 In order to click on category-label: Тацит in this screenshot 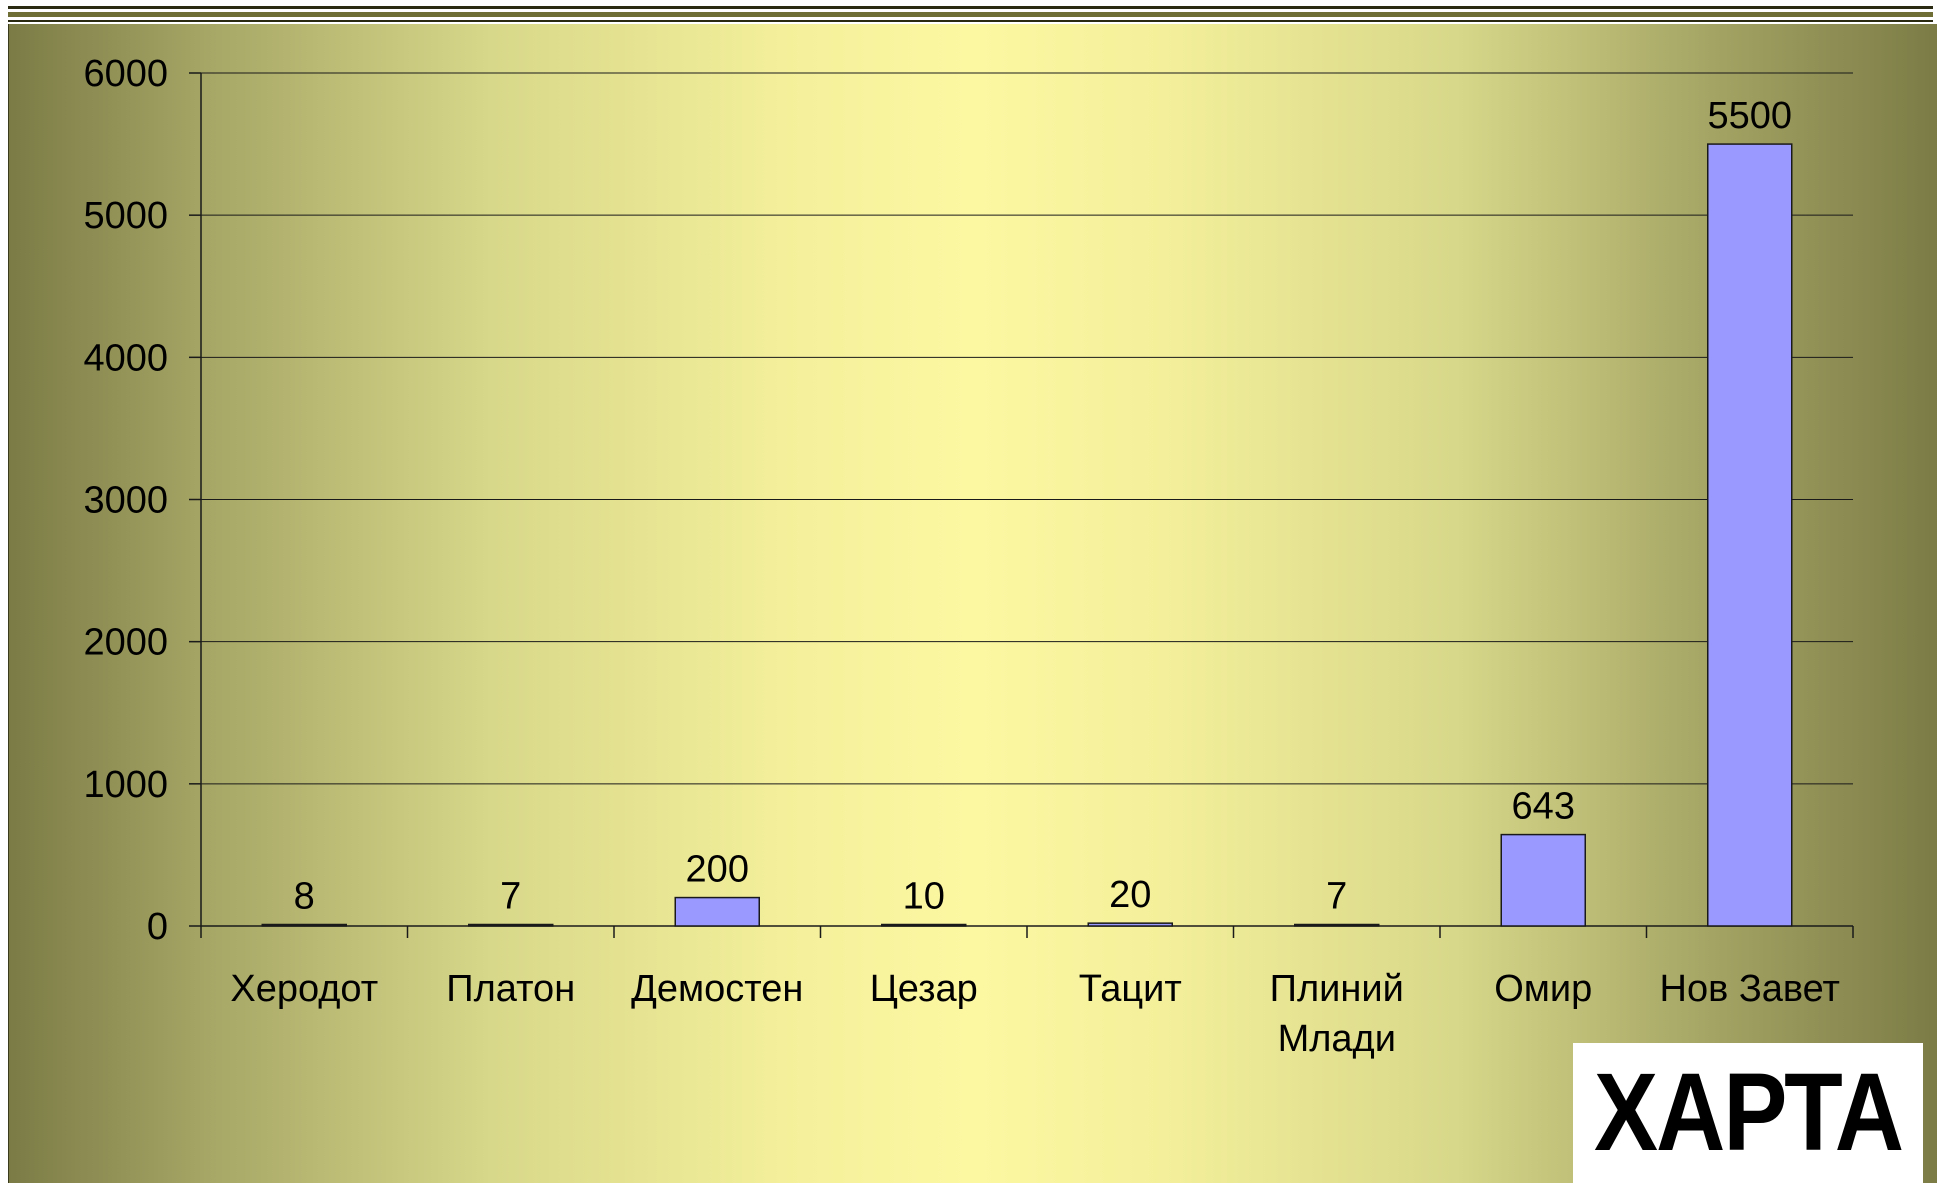, I will do `click(1130, 989)`.